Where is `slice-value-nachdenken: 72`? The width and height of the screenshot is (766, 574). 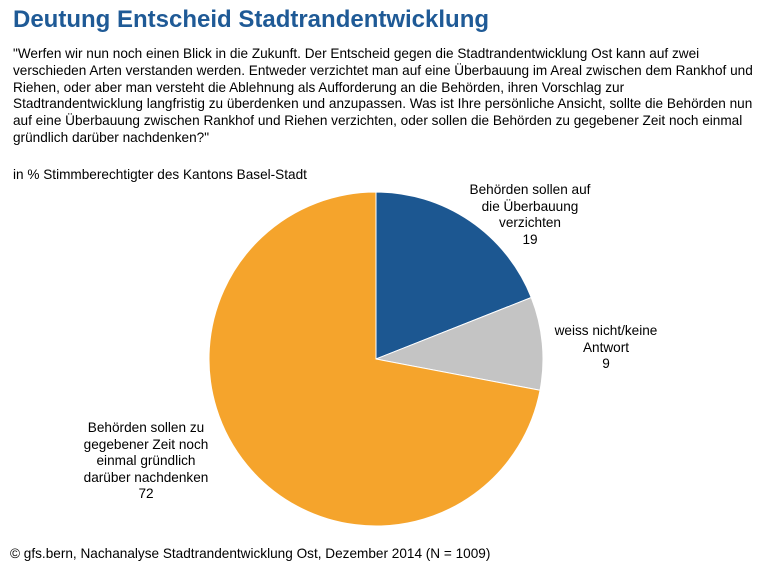
slice-value-nachdenken: 72 is located at coordinates (146, 494).